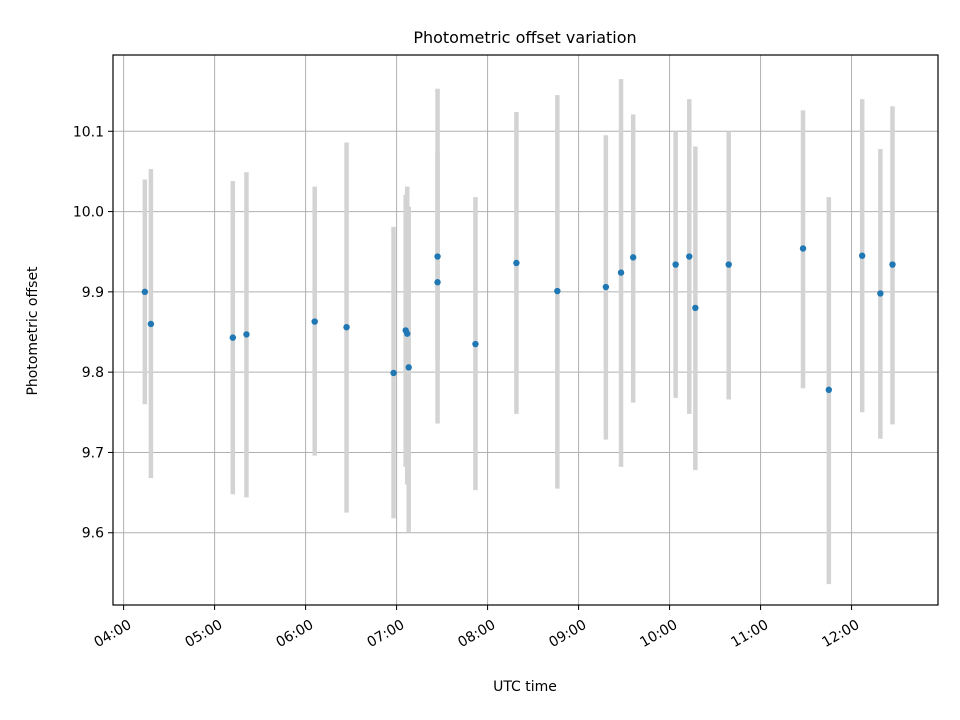 This screenshot has height=720, width=960. Describe the element at coordinates (88, 132) in the screenshot. I see `y-tick-label: 10.1` at that location.